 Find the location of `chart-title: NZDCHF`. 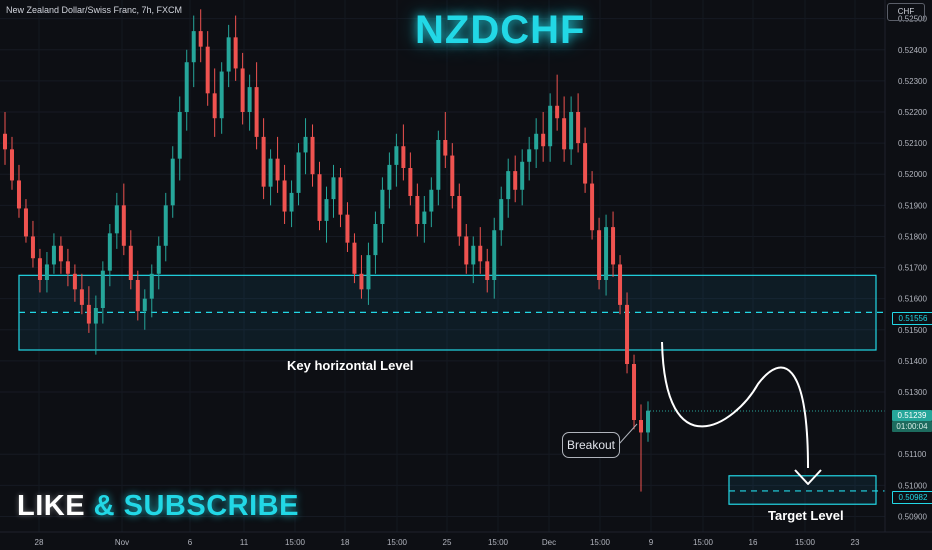

chart-title: NZDCHF is located at coordinates (500, 30).